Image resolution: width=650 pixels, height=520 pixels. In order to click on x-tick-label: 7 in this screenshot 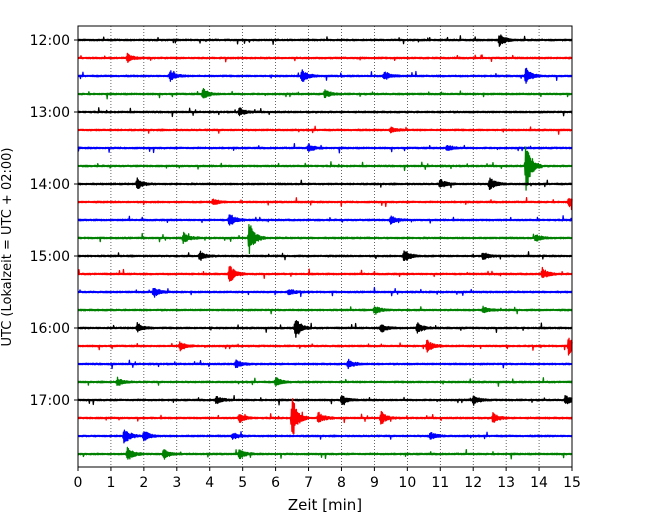, I will do `click(308, 483)`.